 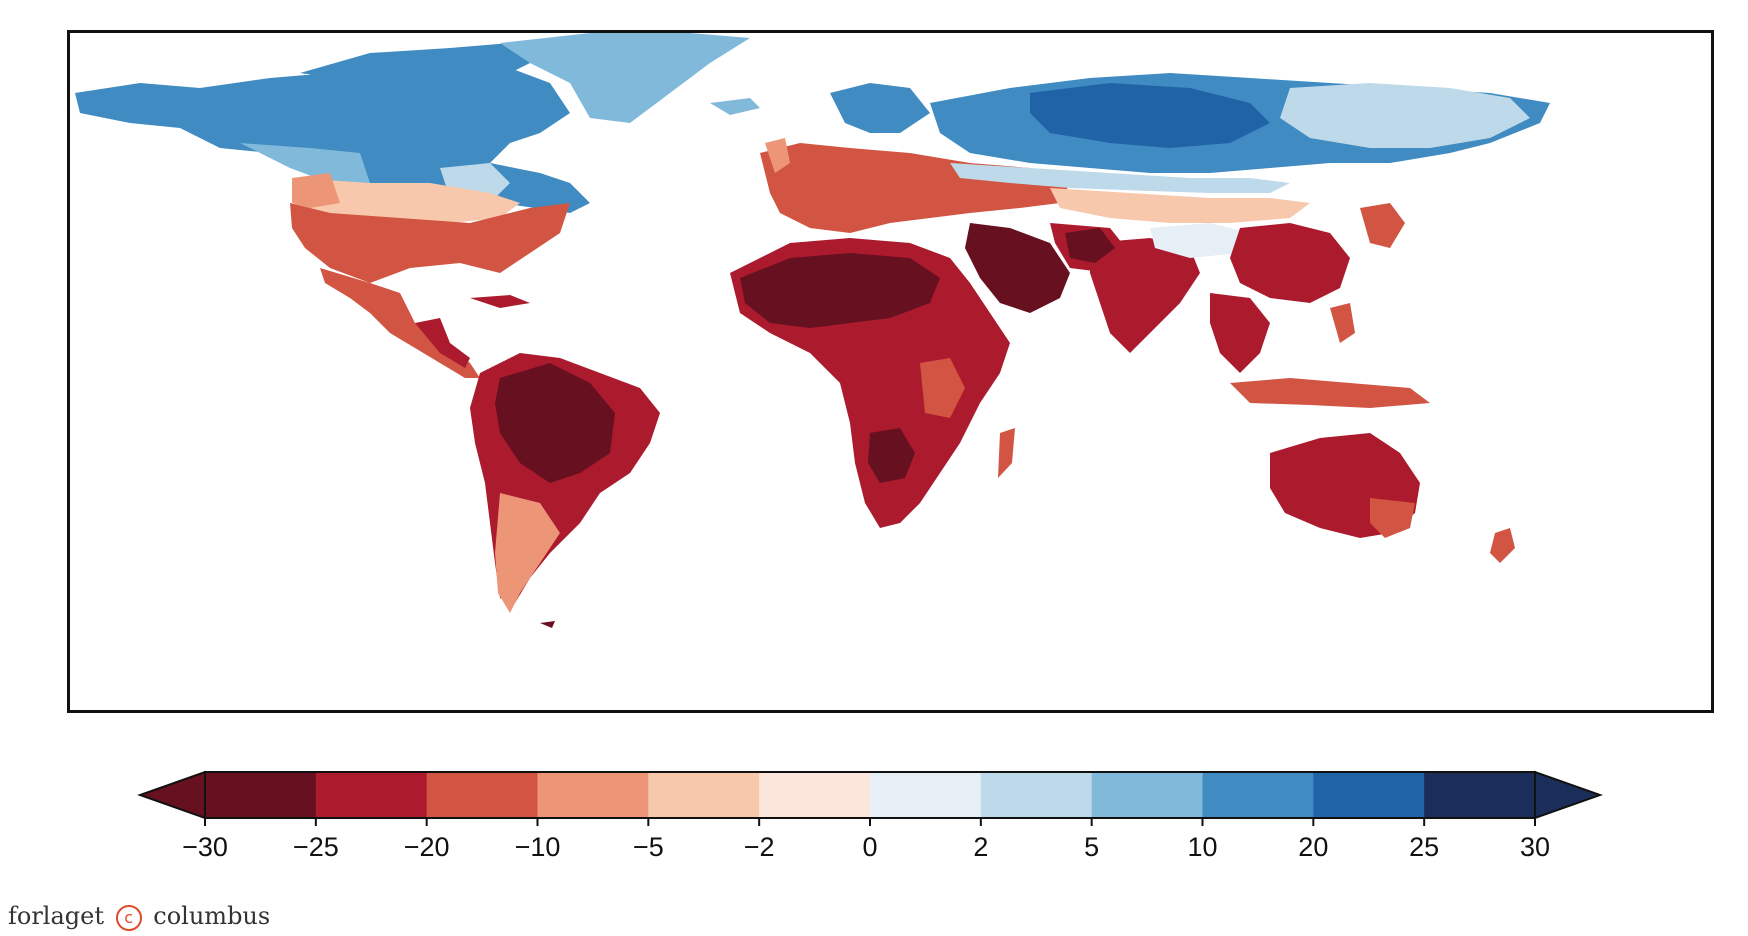 I want to click on publisher-logo-icon: c, so click(x=128, y=917).